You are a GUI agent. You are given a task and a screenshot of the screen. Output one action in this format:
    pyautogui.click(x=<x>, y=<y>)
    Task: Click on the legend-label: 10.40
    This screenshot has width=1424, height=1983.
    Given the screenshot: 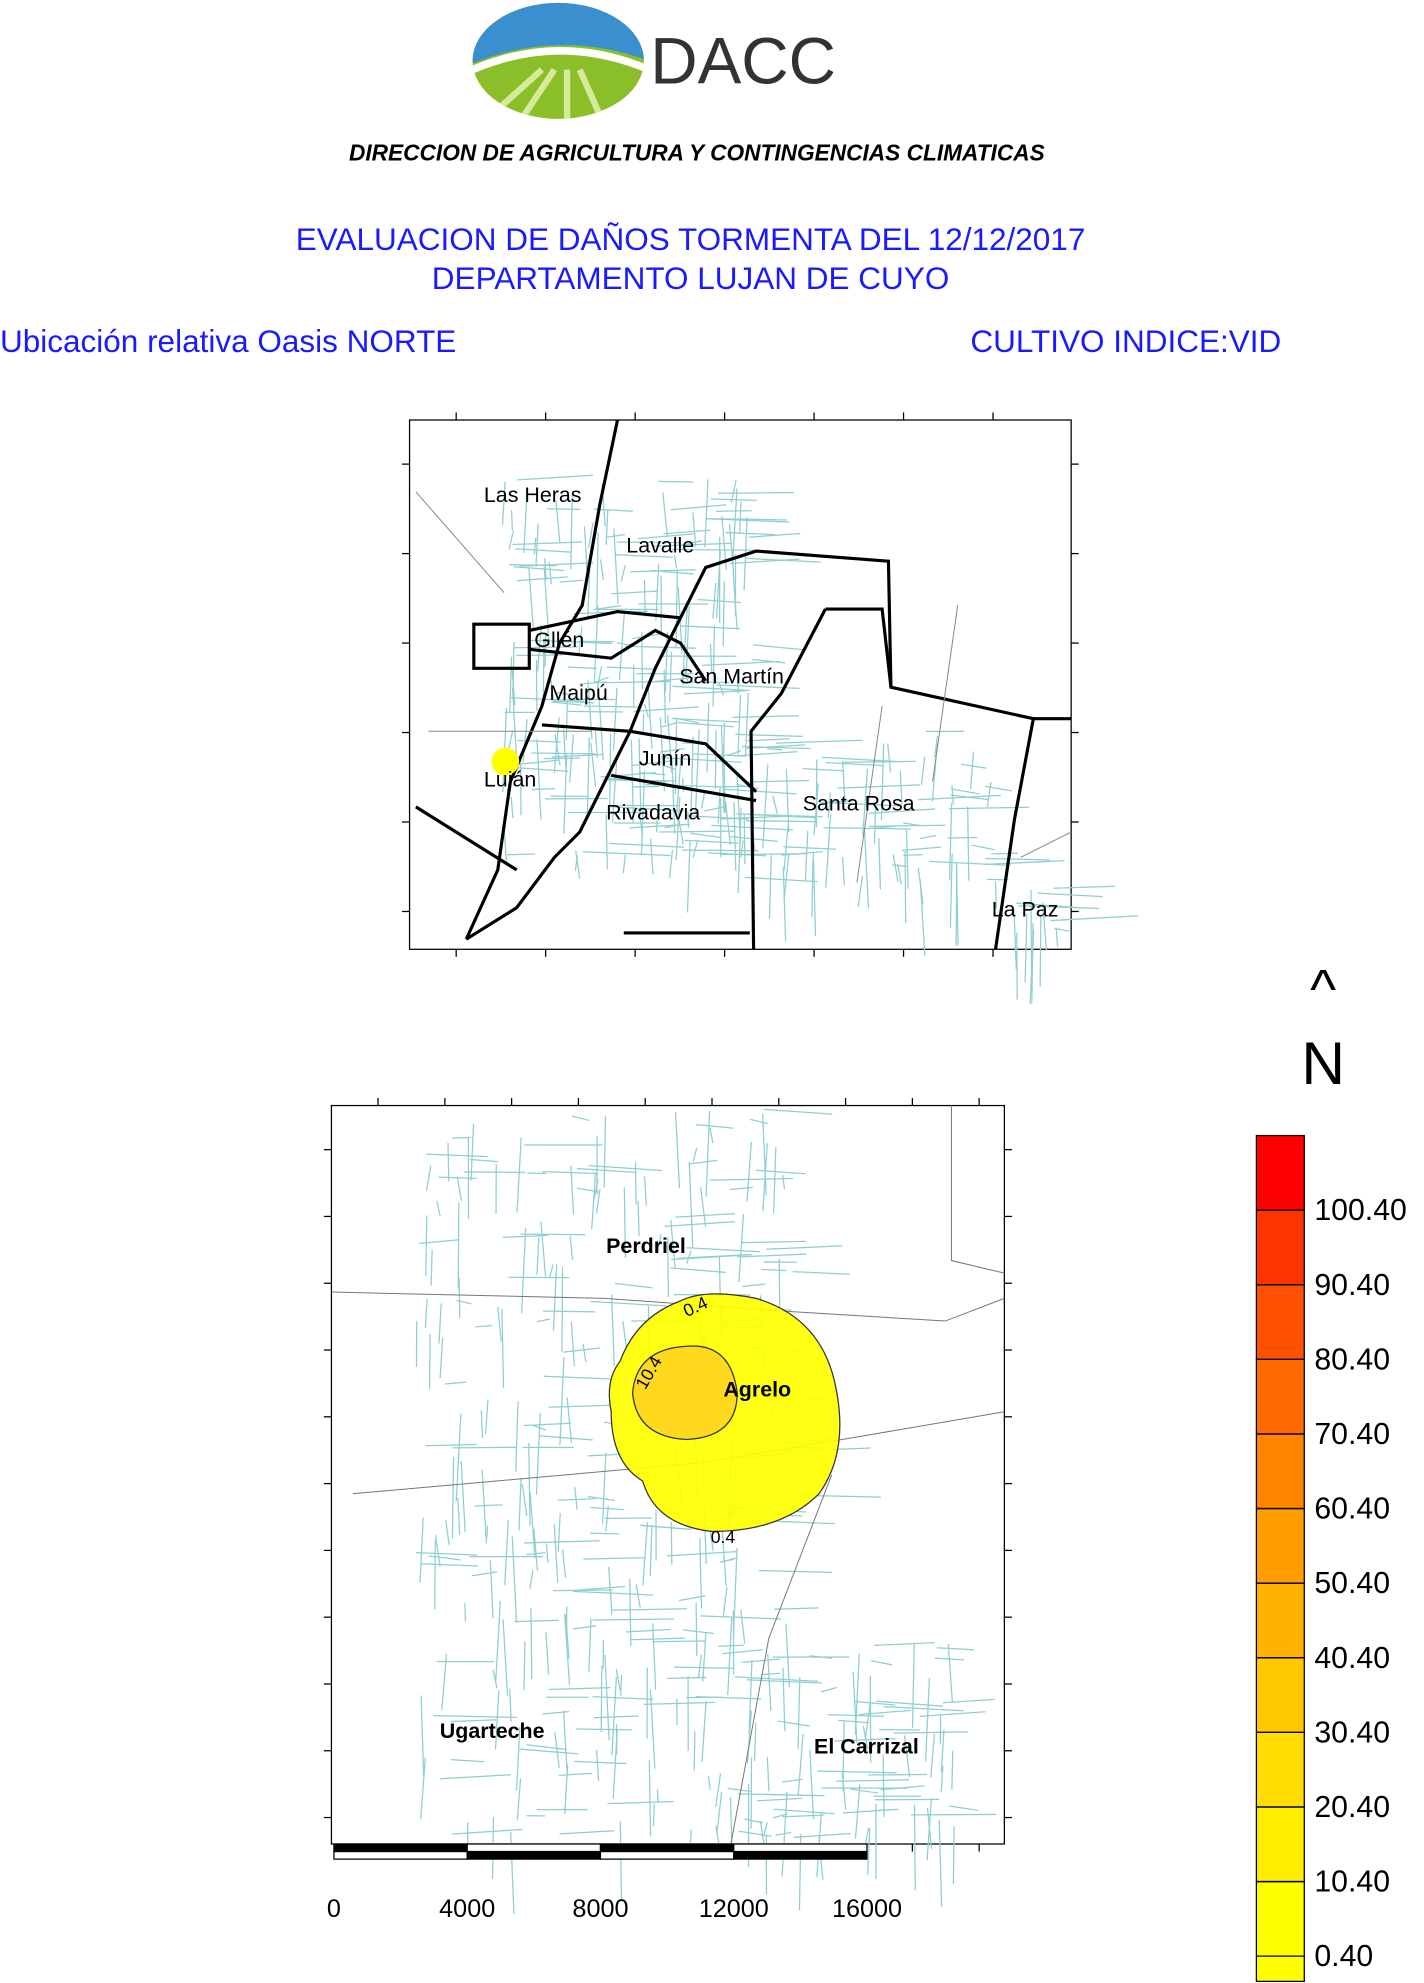 What is the action you would take?
    pyautogui.click(x=1352, y=1882)
    